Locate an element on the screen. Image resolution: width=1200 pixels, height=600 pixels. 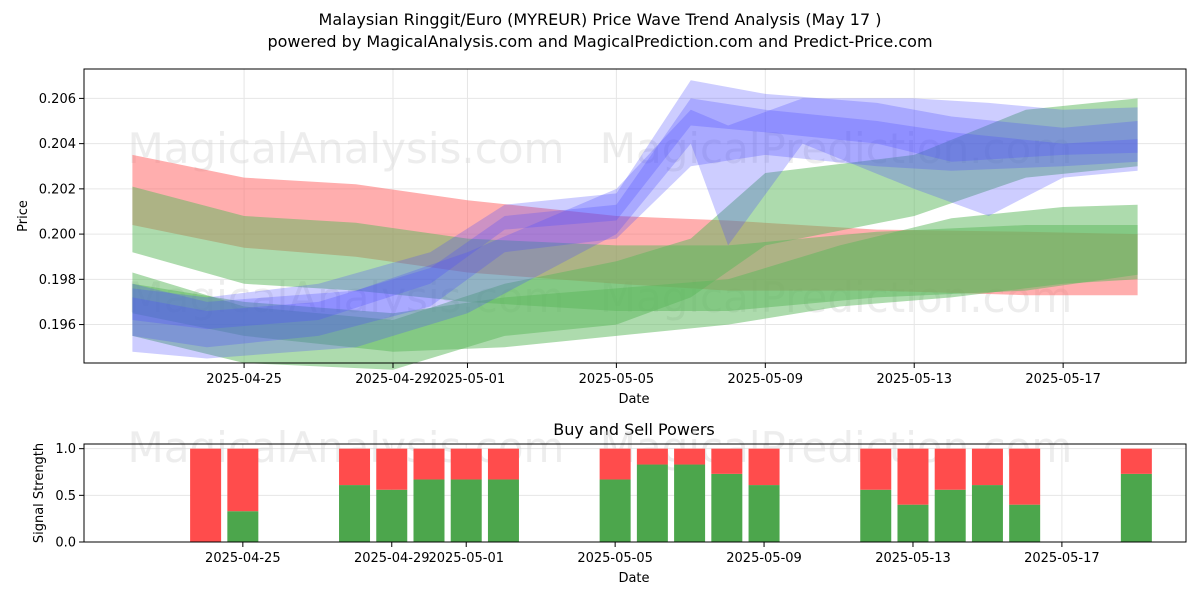
signal-x-tick-label: 2025-05-05 is located at coordinates (615, 558).